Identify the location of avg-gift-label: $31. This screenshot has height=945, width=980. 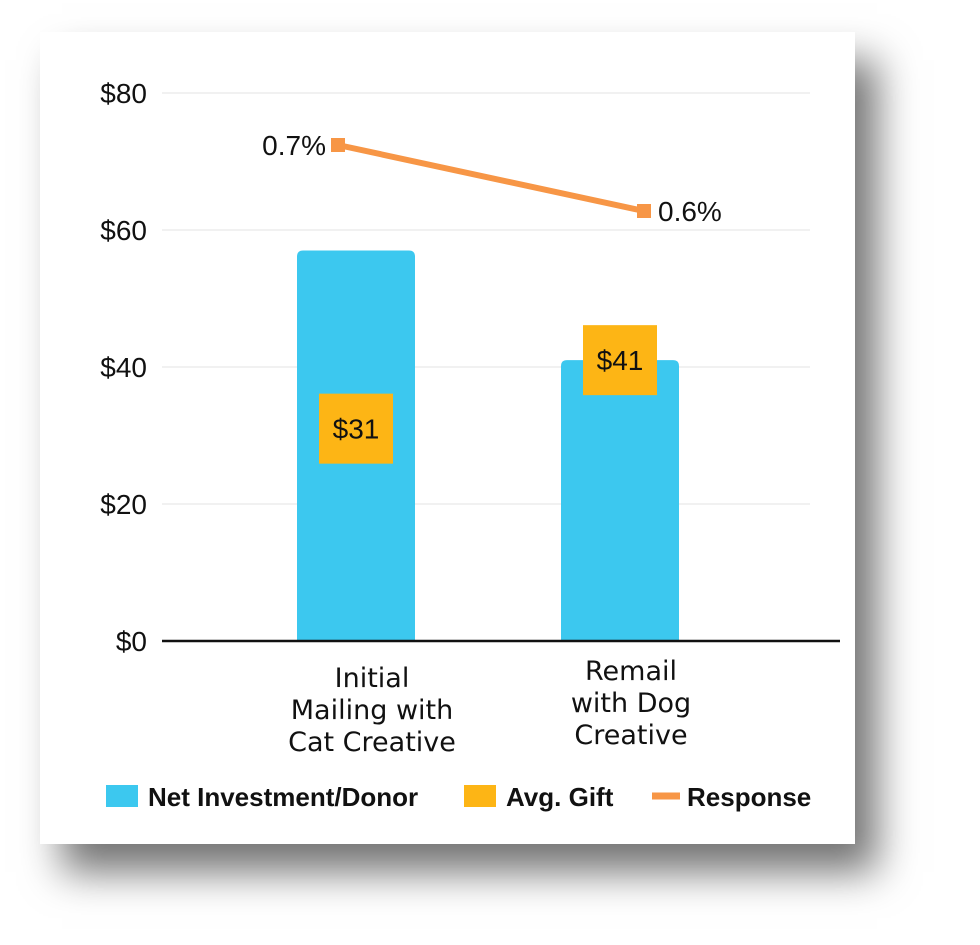
(356, 429).